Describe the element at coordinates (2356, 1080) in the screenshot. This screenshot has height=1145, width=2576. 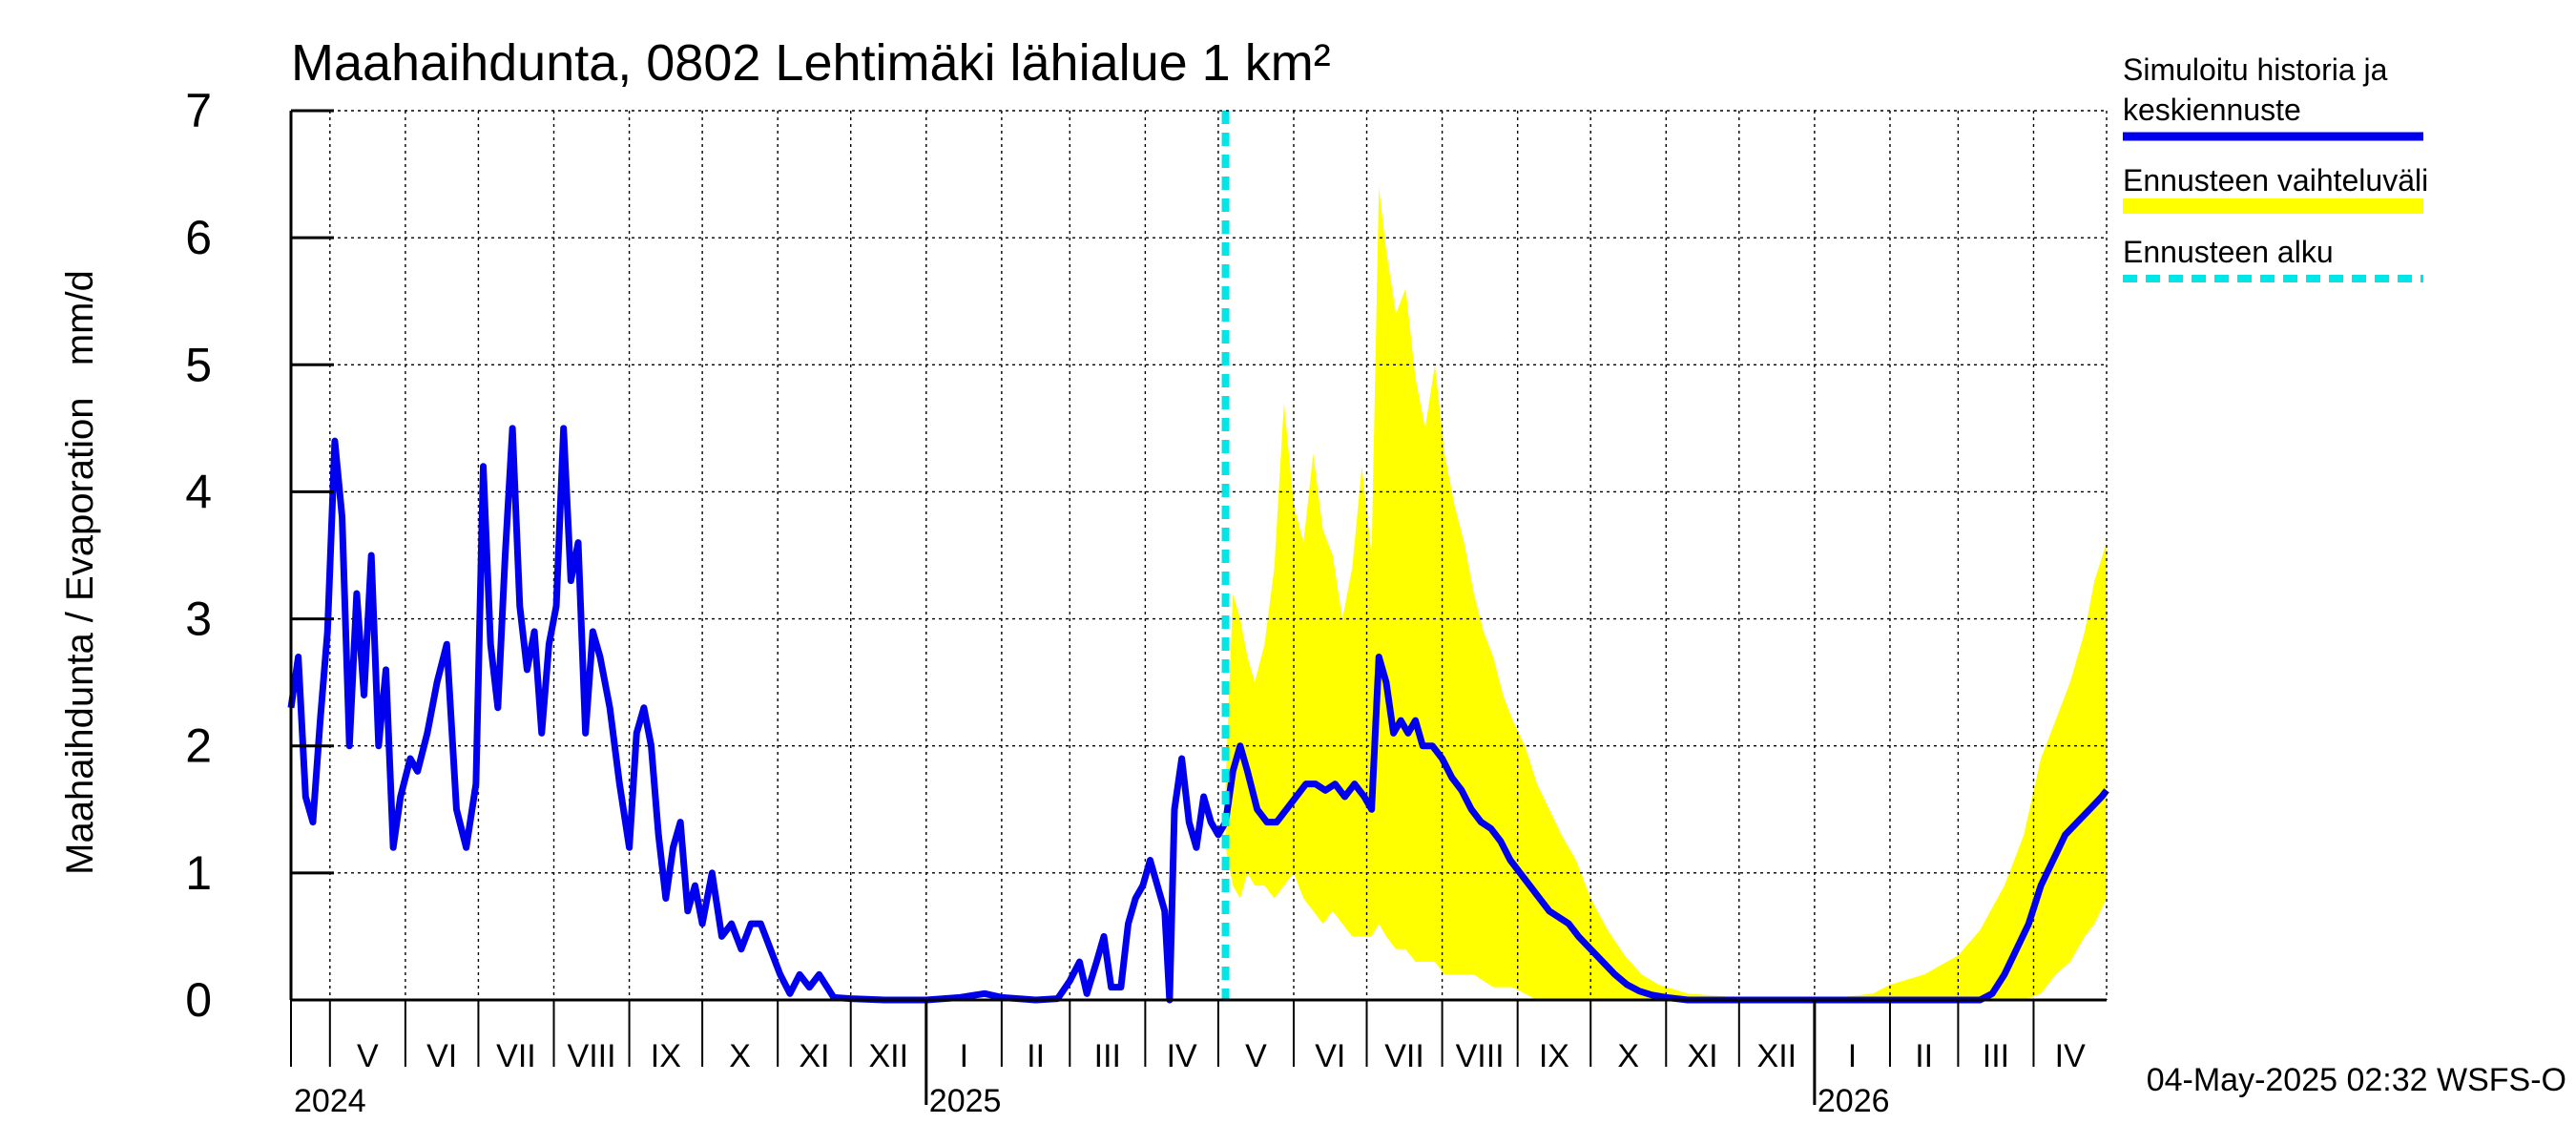
I see `footer-timestamp: 04-May-2025 02:32 WSFS-O` at that location.